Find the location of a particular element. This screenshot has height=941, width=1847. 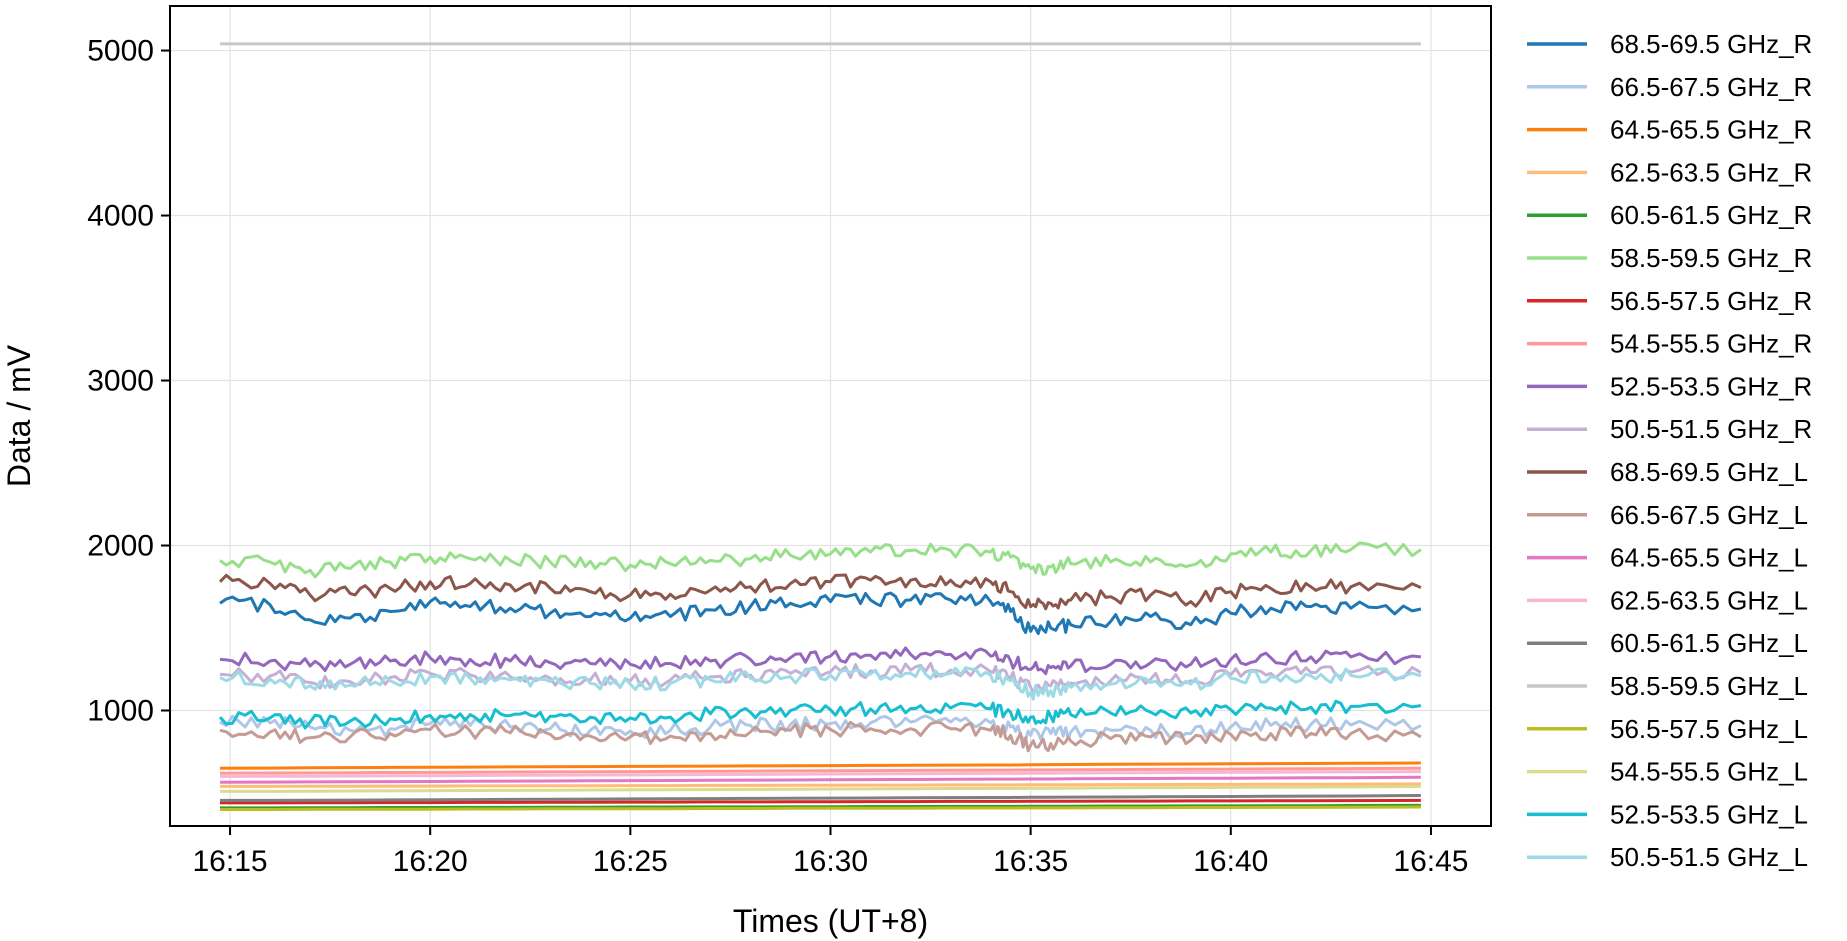

legend-label: 50.5-51.5 GHz_L is located at coordinates (1709, 857).